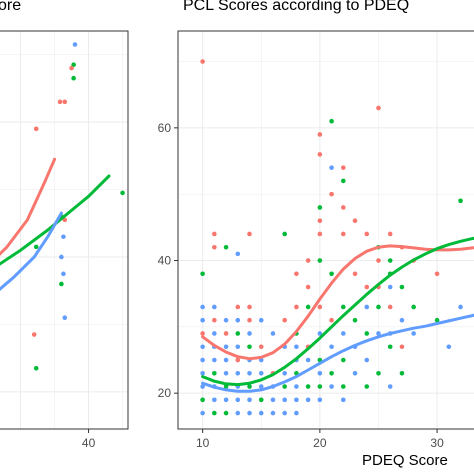  I want to click on left-points, so click(78, 206).